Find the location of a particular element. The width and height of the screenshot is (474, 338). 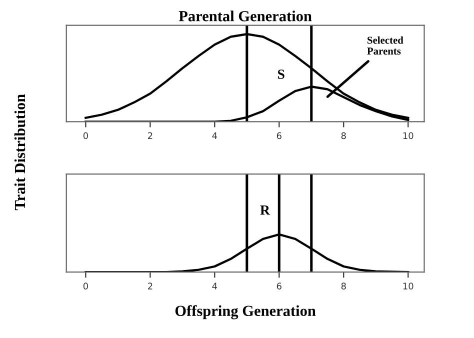

annotation: Selected Parents is located at coordinates (385, 45).